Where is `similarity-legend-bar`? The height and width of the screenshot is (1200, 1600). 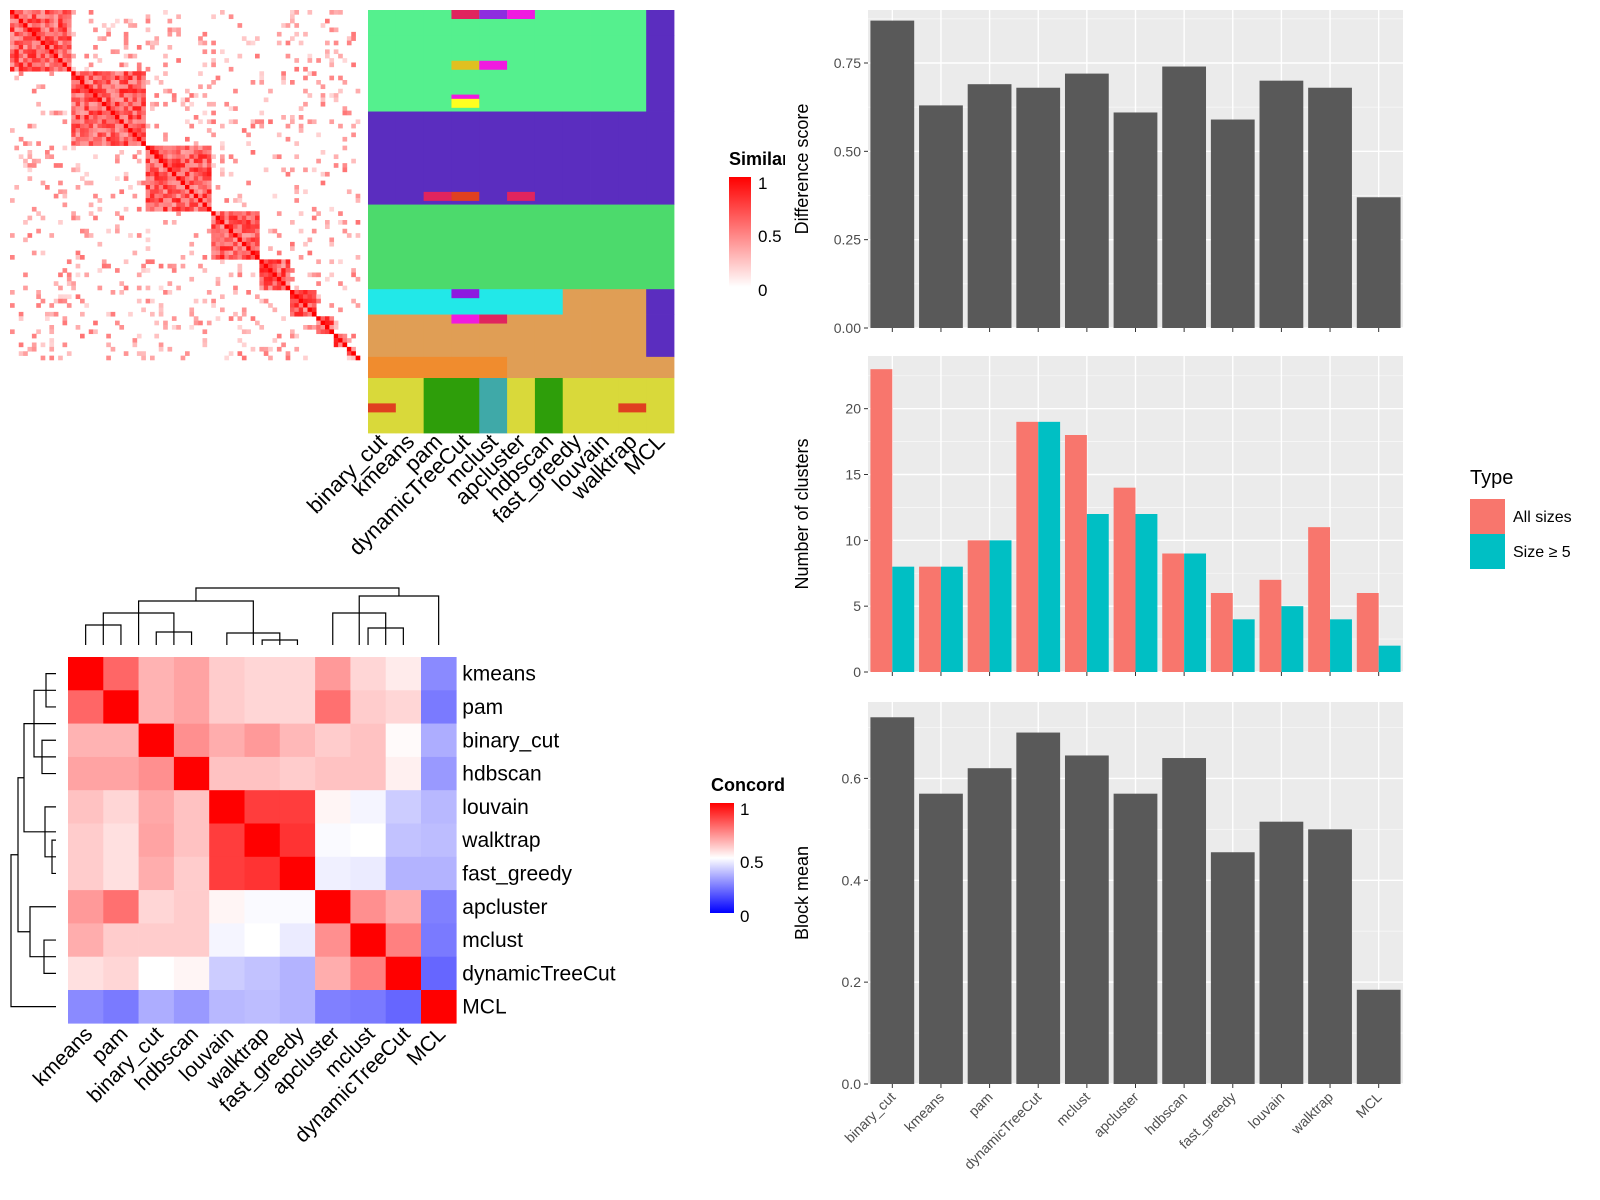
similarity-legend-bar is located at coordinates (740, 232).